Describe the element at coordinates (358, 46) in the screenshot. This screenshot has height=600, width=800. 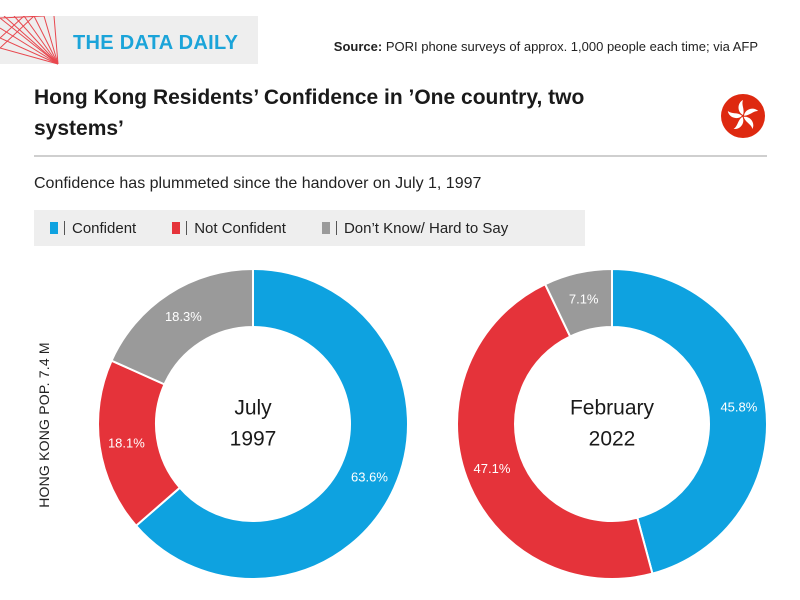
I see `source-label: Source:` at that location.